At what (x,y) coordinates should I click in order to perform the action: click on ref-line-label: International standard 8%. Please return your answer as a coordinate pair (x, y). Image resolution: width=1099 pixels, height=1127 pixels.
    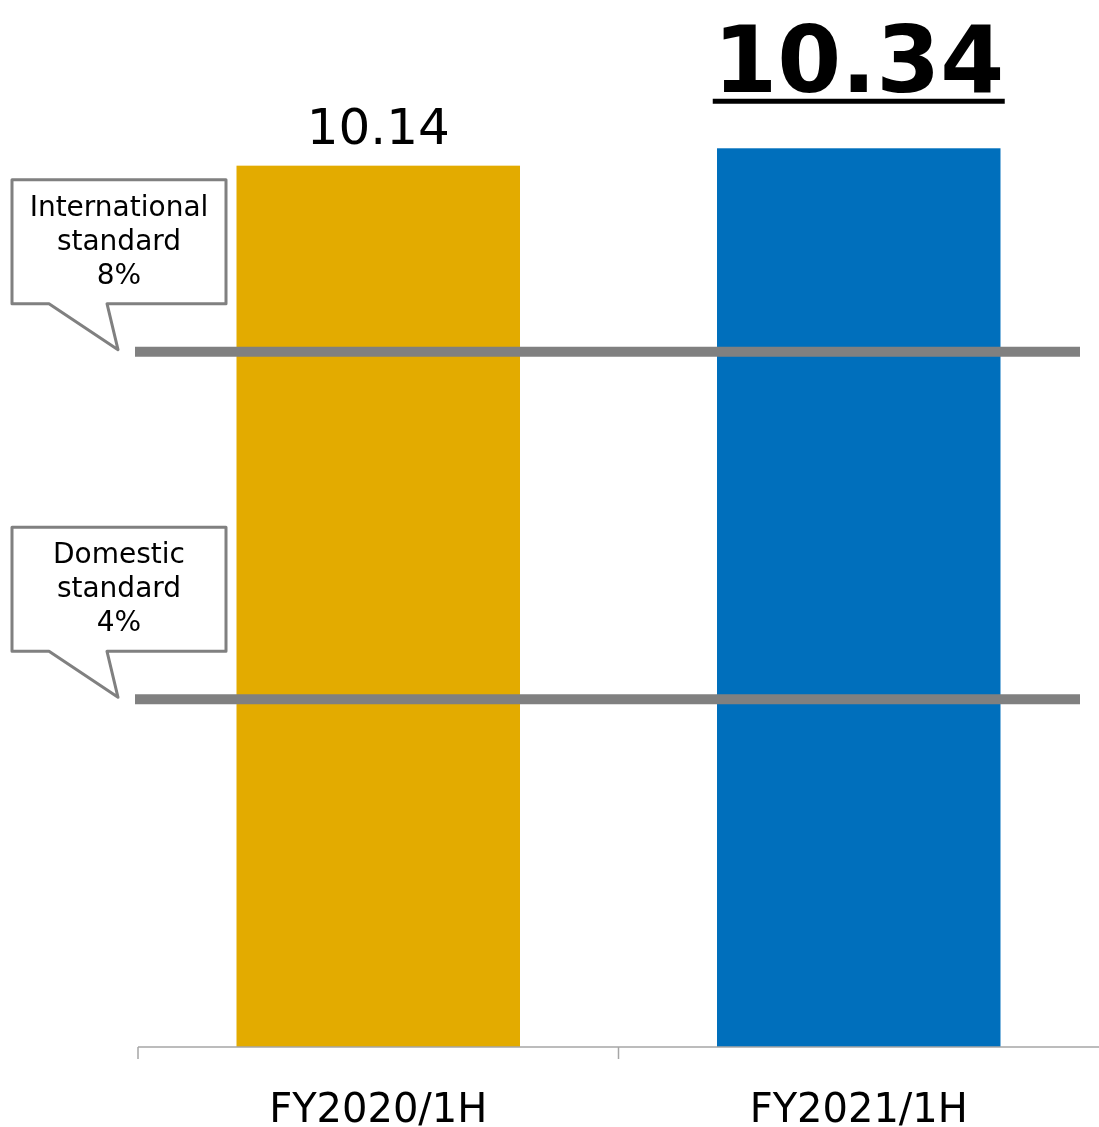
    Looking at the image, I should click on (119, 240).